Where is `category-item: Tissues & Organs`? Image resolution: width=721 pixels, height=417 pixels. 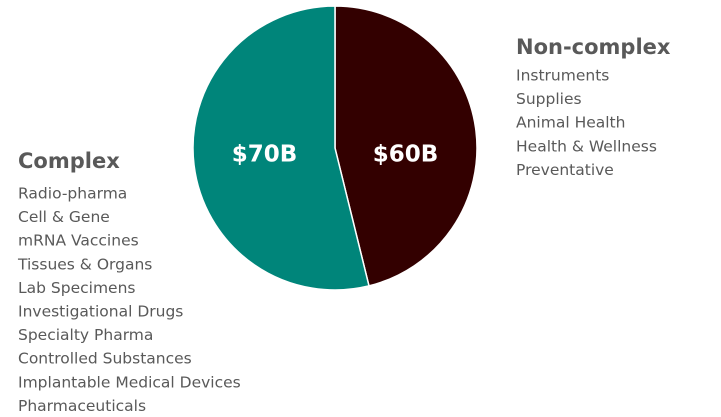 category-item: Tissues & Organs is located at coordinates (84, 264).